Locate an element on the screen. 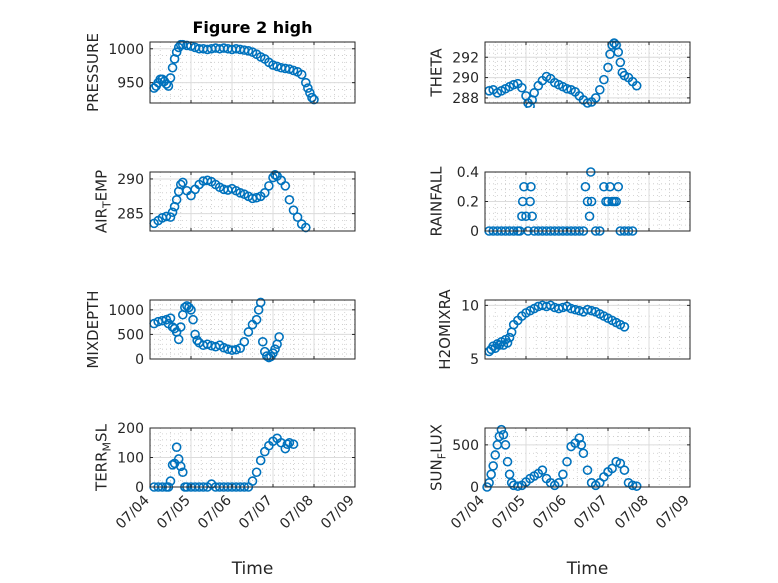 The image size is (778, 583). subplot-2: 288 290 292 THETA is located at coordinates (559, 73).